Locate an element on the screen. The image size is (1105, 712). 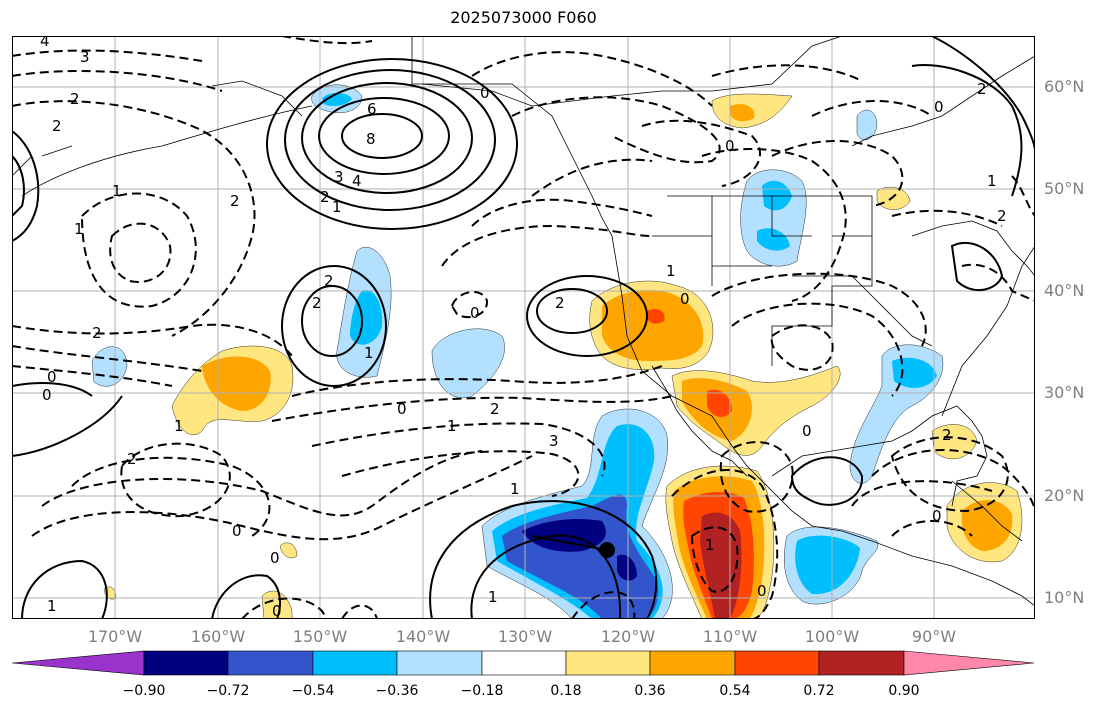
lon-label-130w: 130°W is located at coordinates (525, 636).